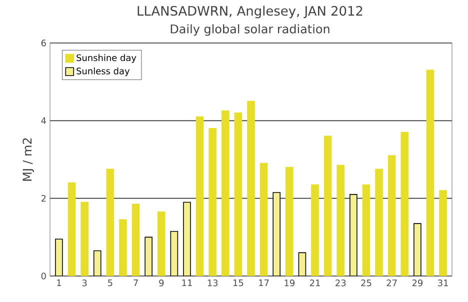 The image size is (468, 302). Describe the element at coordinates (106, 58) in the screenshot. I see `legend-label: Sunshine day` at that location.